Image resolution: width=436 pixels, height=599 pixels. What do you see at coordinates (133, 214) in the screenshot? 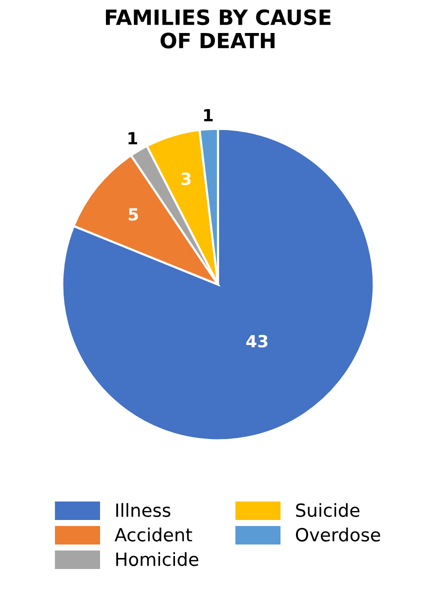
I see `data-label: 5` at bounding box center [133, 214].